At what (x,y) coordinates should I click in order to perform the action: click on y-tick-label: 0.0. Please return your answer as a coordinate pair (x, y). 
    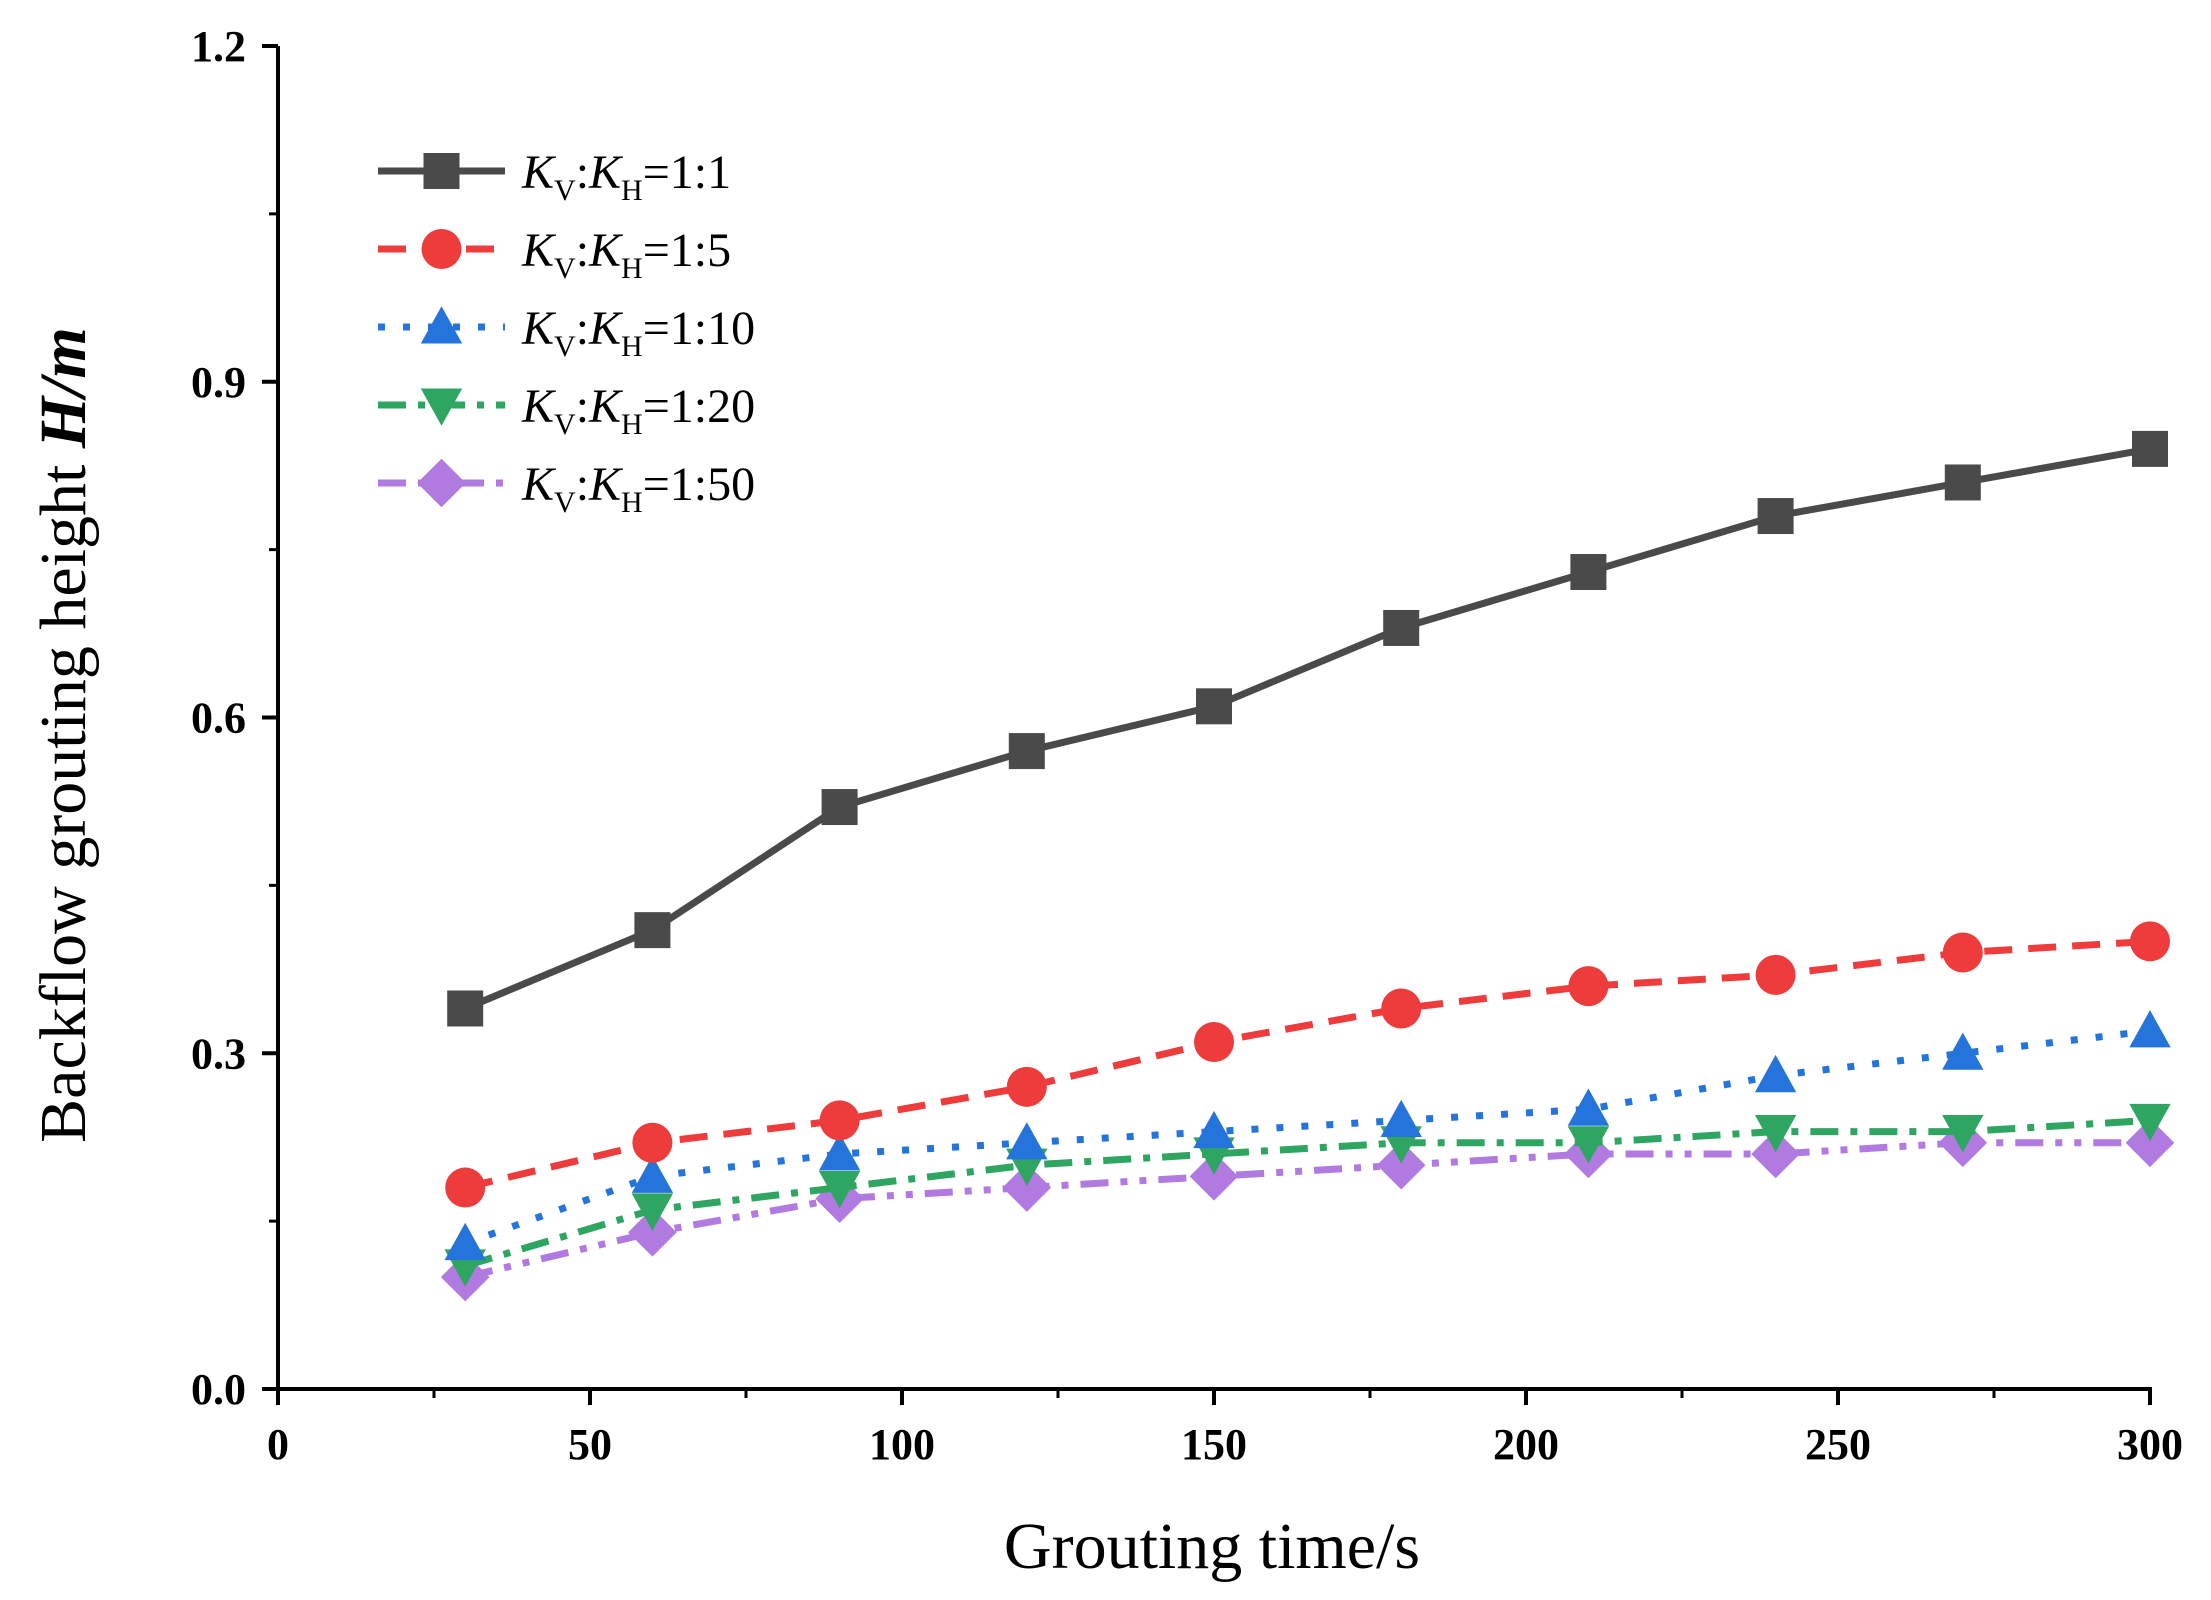
    Looking at the image, I should click on (218, 1389).